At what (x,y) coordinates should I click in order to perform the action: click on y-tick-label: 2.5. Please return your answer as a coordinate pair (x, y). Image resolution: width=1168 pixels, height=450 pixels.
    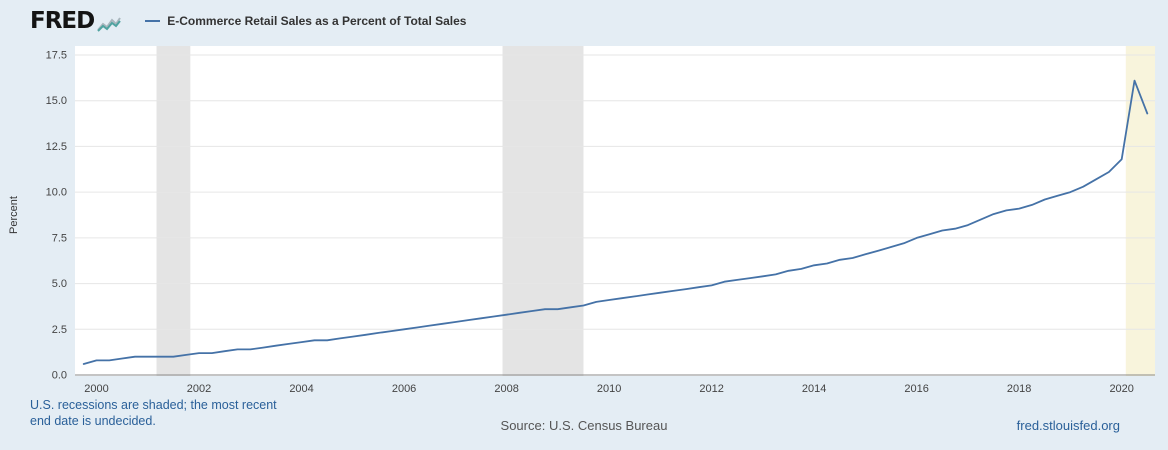
    Looking at the image, I should click on (59, 330).